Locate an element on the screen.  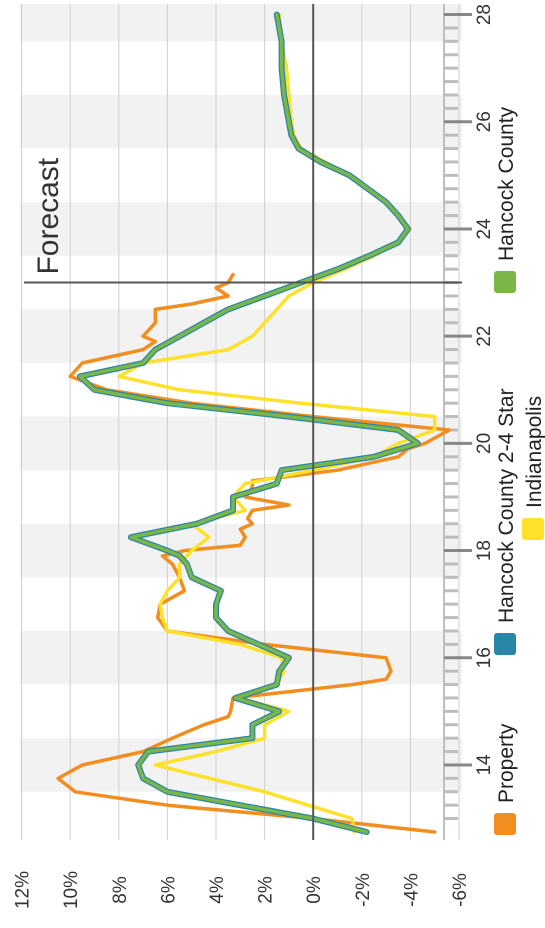
x-axis is located at coordinates (457, 421).